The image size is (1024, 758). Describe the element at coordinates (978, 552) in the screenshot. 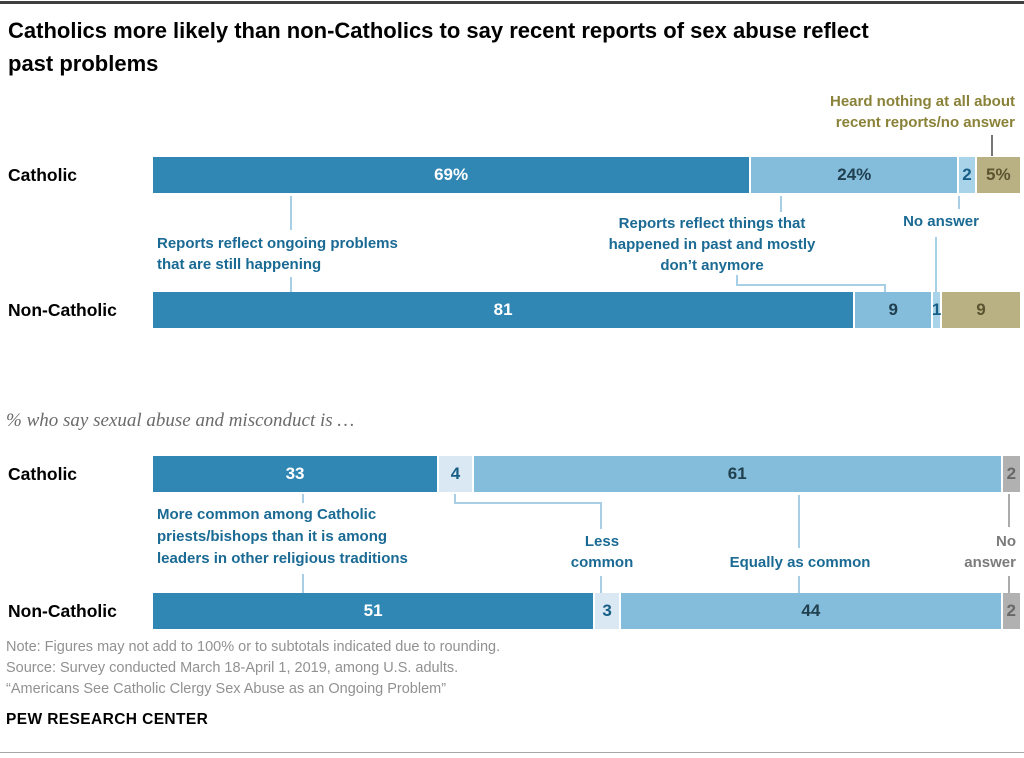

I see `callout-no-answer-2: No answer` at that location.